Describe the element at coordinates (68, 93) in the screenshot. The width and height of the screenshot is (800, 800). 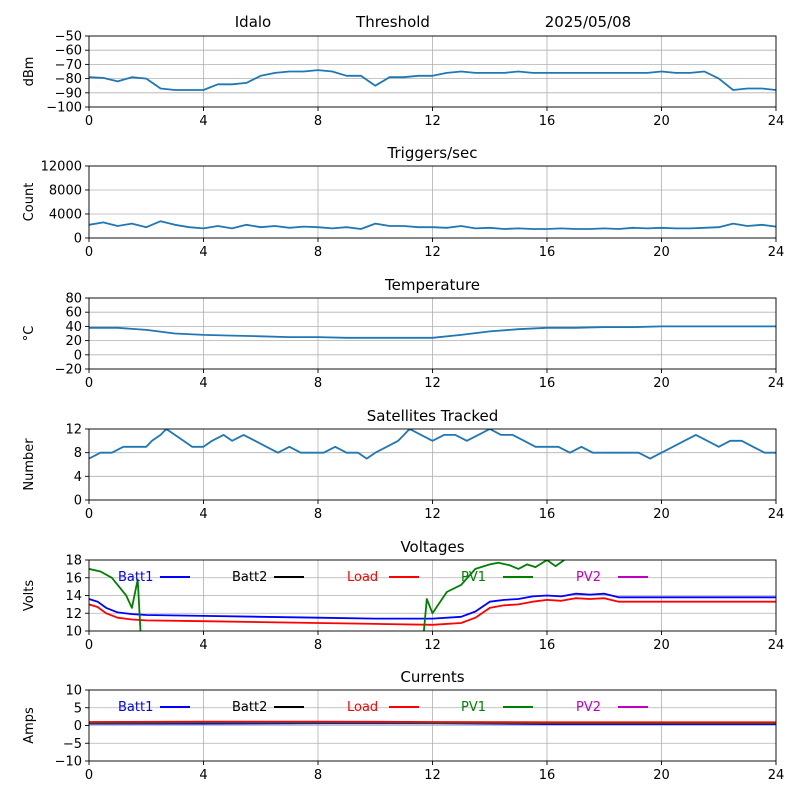
I see `signal-ytick-label: −90` at that location.